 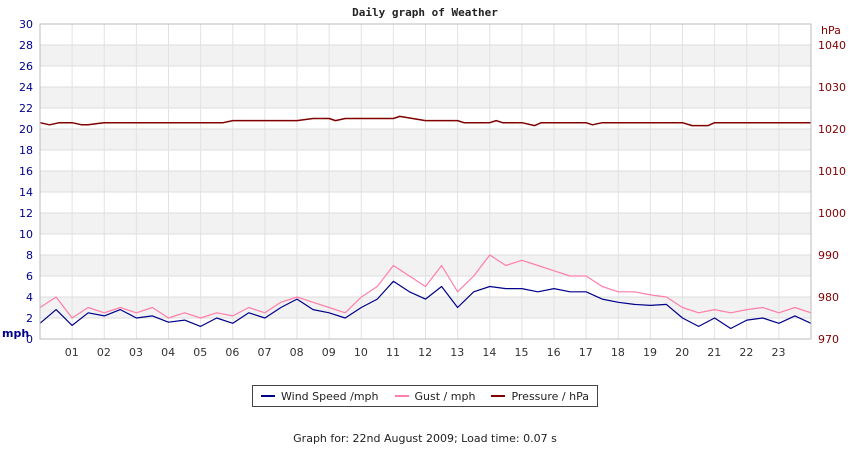 I want to click on left-tick-label: 8, so click(x=29, y=255).